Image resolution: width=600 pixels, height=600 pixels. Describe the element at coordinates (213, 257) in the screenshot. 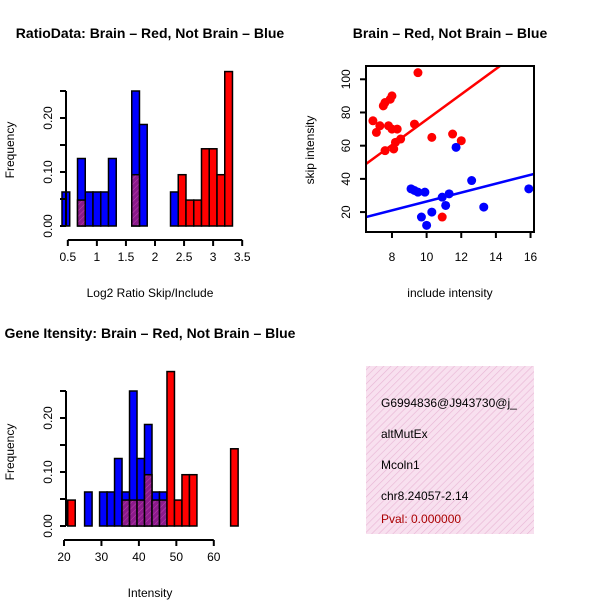

I see `x-tick-label: 3` at that location.